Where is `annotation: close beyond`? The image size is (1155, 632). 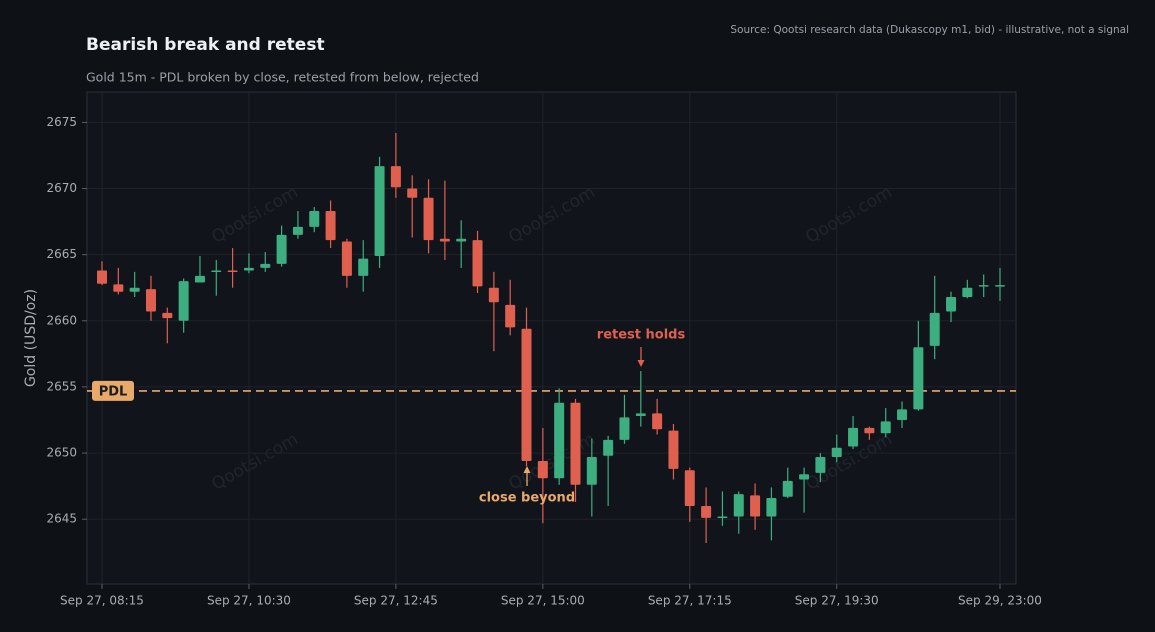 annotation: close beyond is located at coordinates (527, 498).